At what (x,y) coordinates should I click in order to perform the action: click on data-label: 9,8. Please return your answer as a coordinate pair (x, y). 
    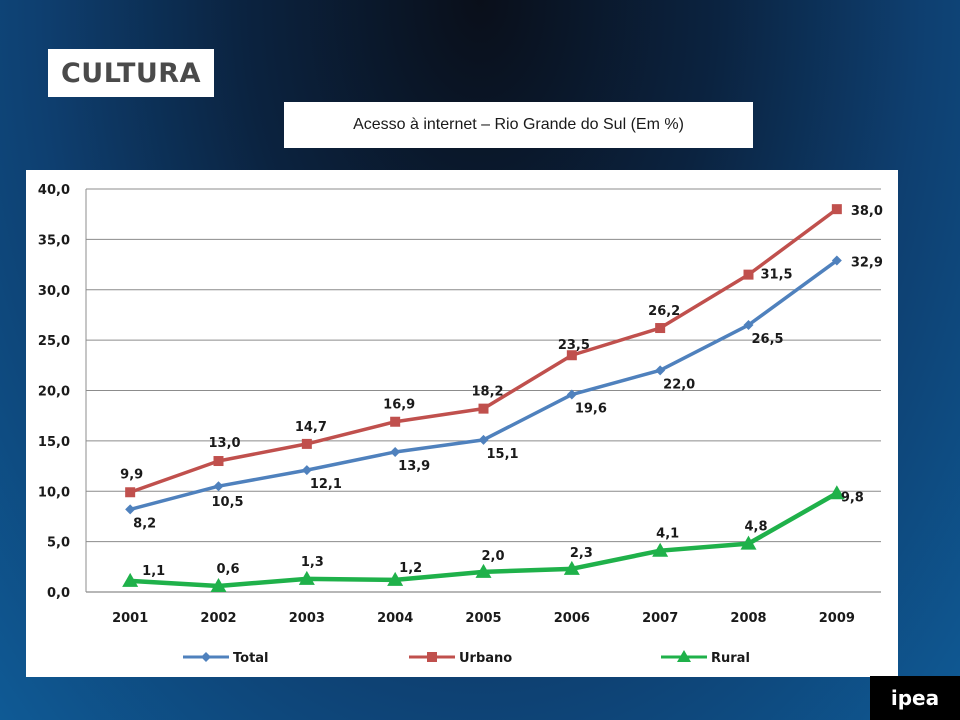
    Looking at the image, I should click on (852, 497).